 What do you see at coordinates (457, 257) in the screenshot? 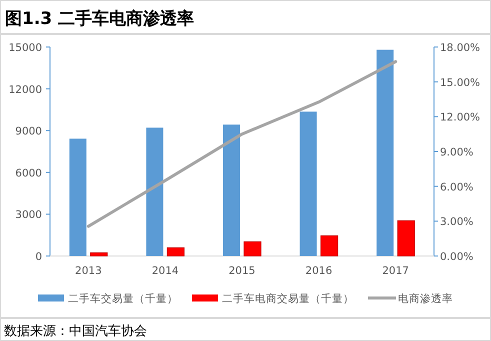
I see `y2-tick-label: 0.00%` at bounding box center [457, 257].